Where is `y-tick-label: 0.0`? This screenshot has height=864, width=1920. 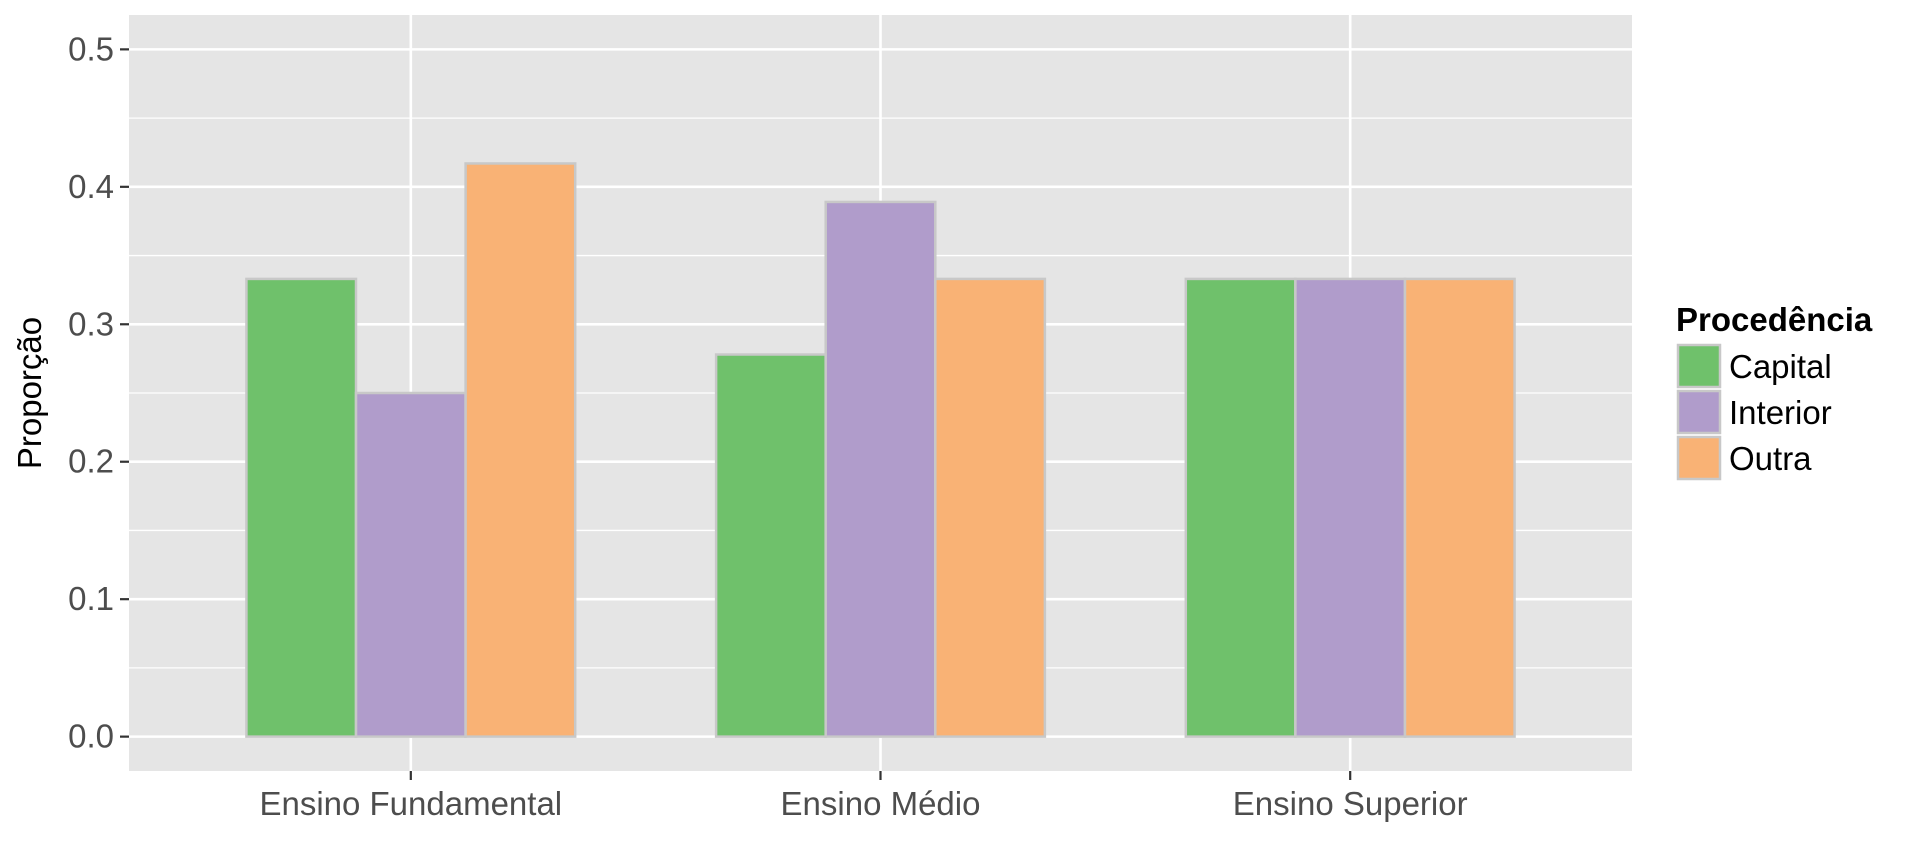
y-tick-label: 0.0 is located at coordinates (91, 736).